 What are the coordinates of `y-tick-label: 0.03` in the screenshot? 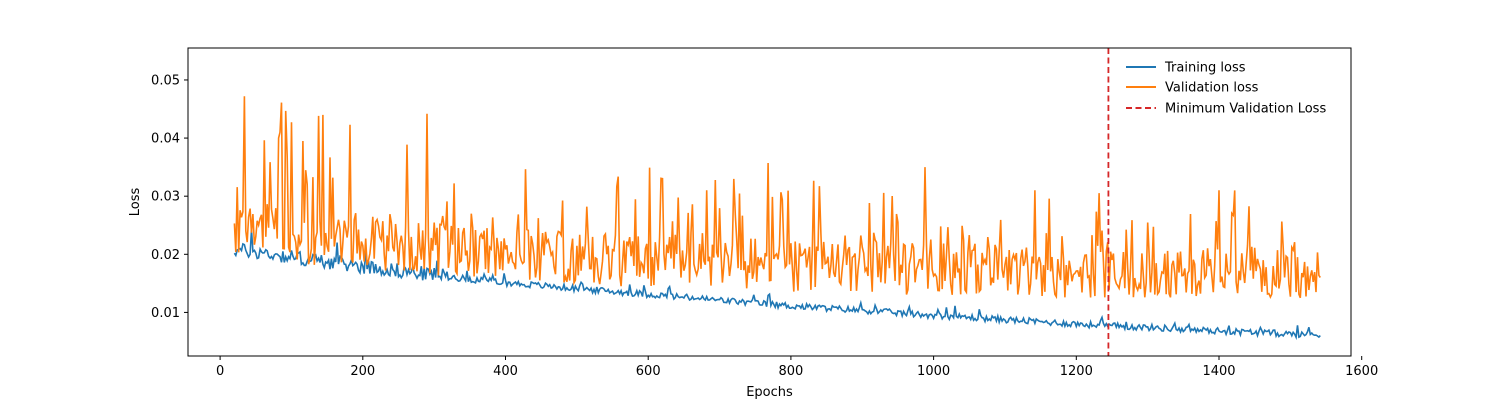 It's located at (165, 197).